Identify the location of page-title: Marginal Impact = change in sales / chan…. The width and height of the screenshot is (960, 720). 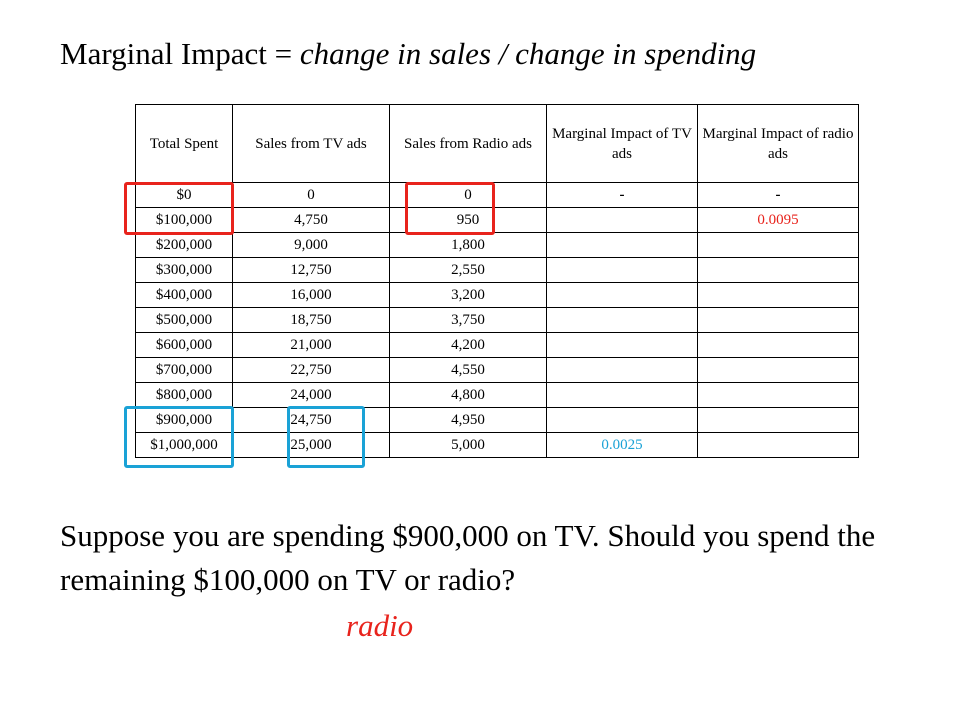
(408, 54).